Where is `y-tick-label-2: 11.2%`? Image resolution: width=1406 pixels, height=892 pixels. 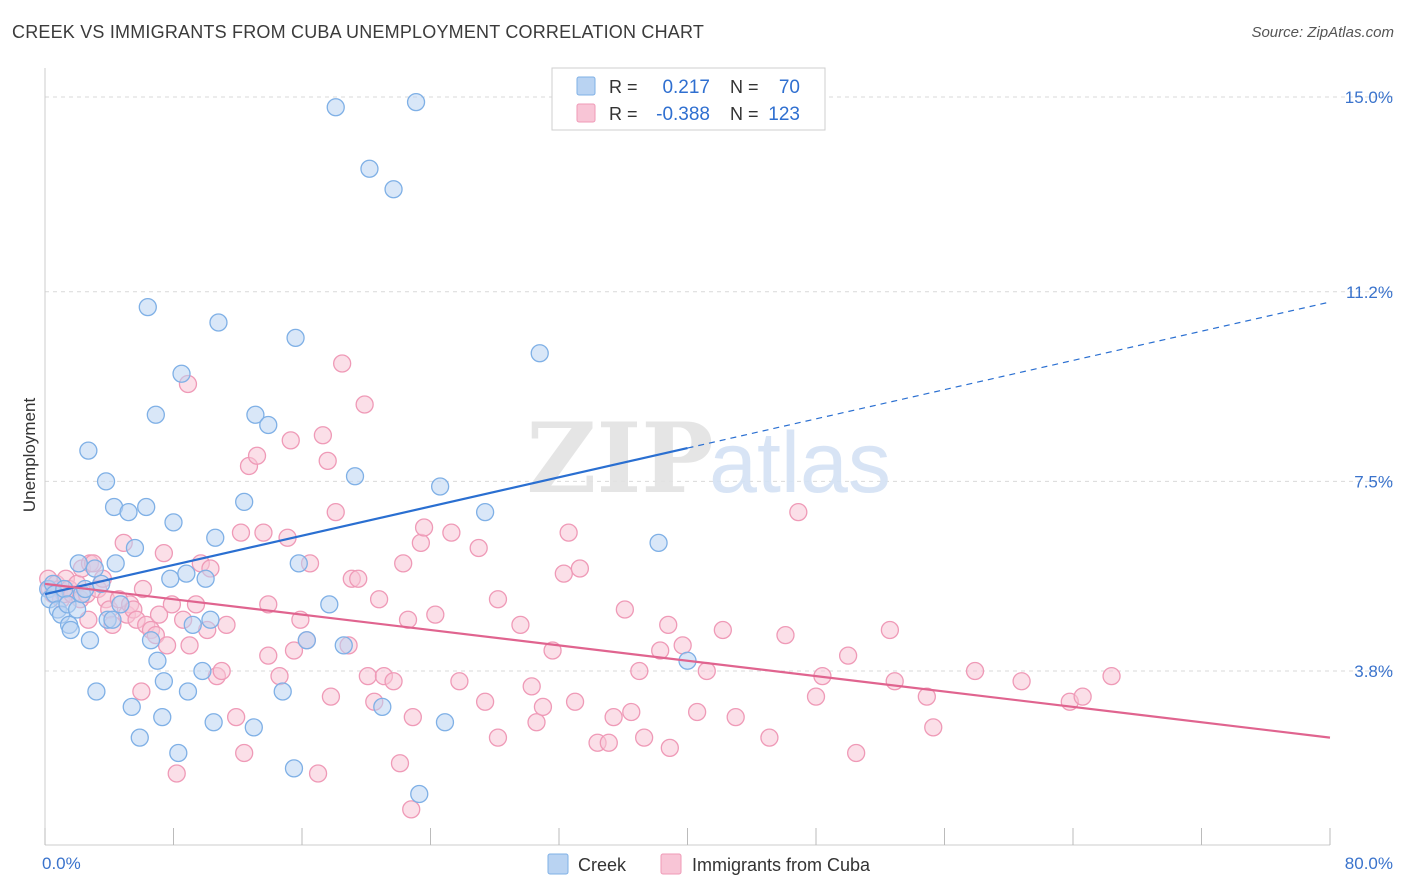 y-tick-label-2: 11.2% is located at coordinates (1369, 292).